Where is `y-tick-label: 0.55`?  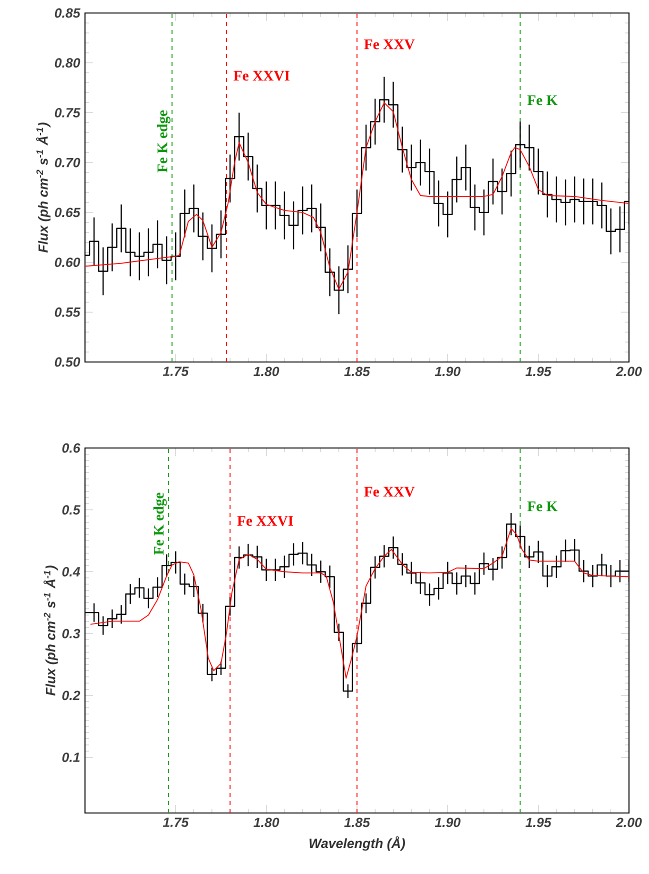
y-tick-label: 0.55 is located at coordinates (67, 312).